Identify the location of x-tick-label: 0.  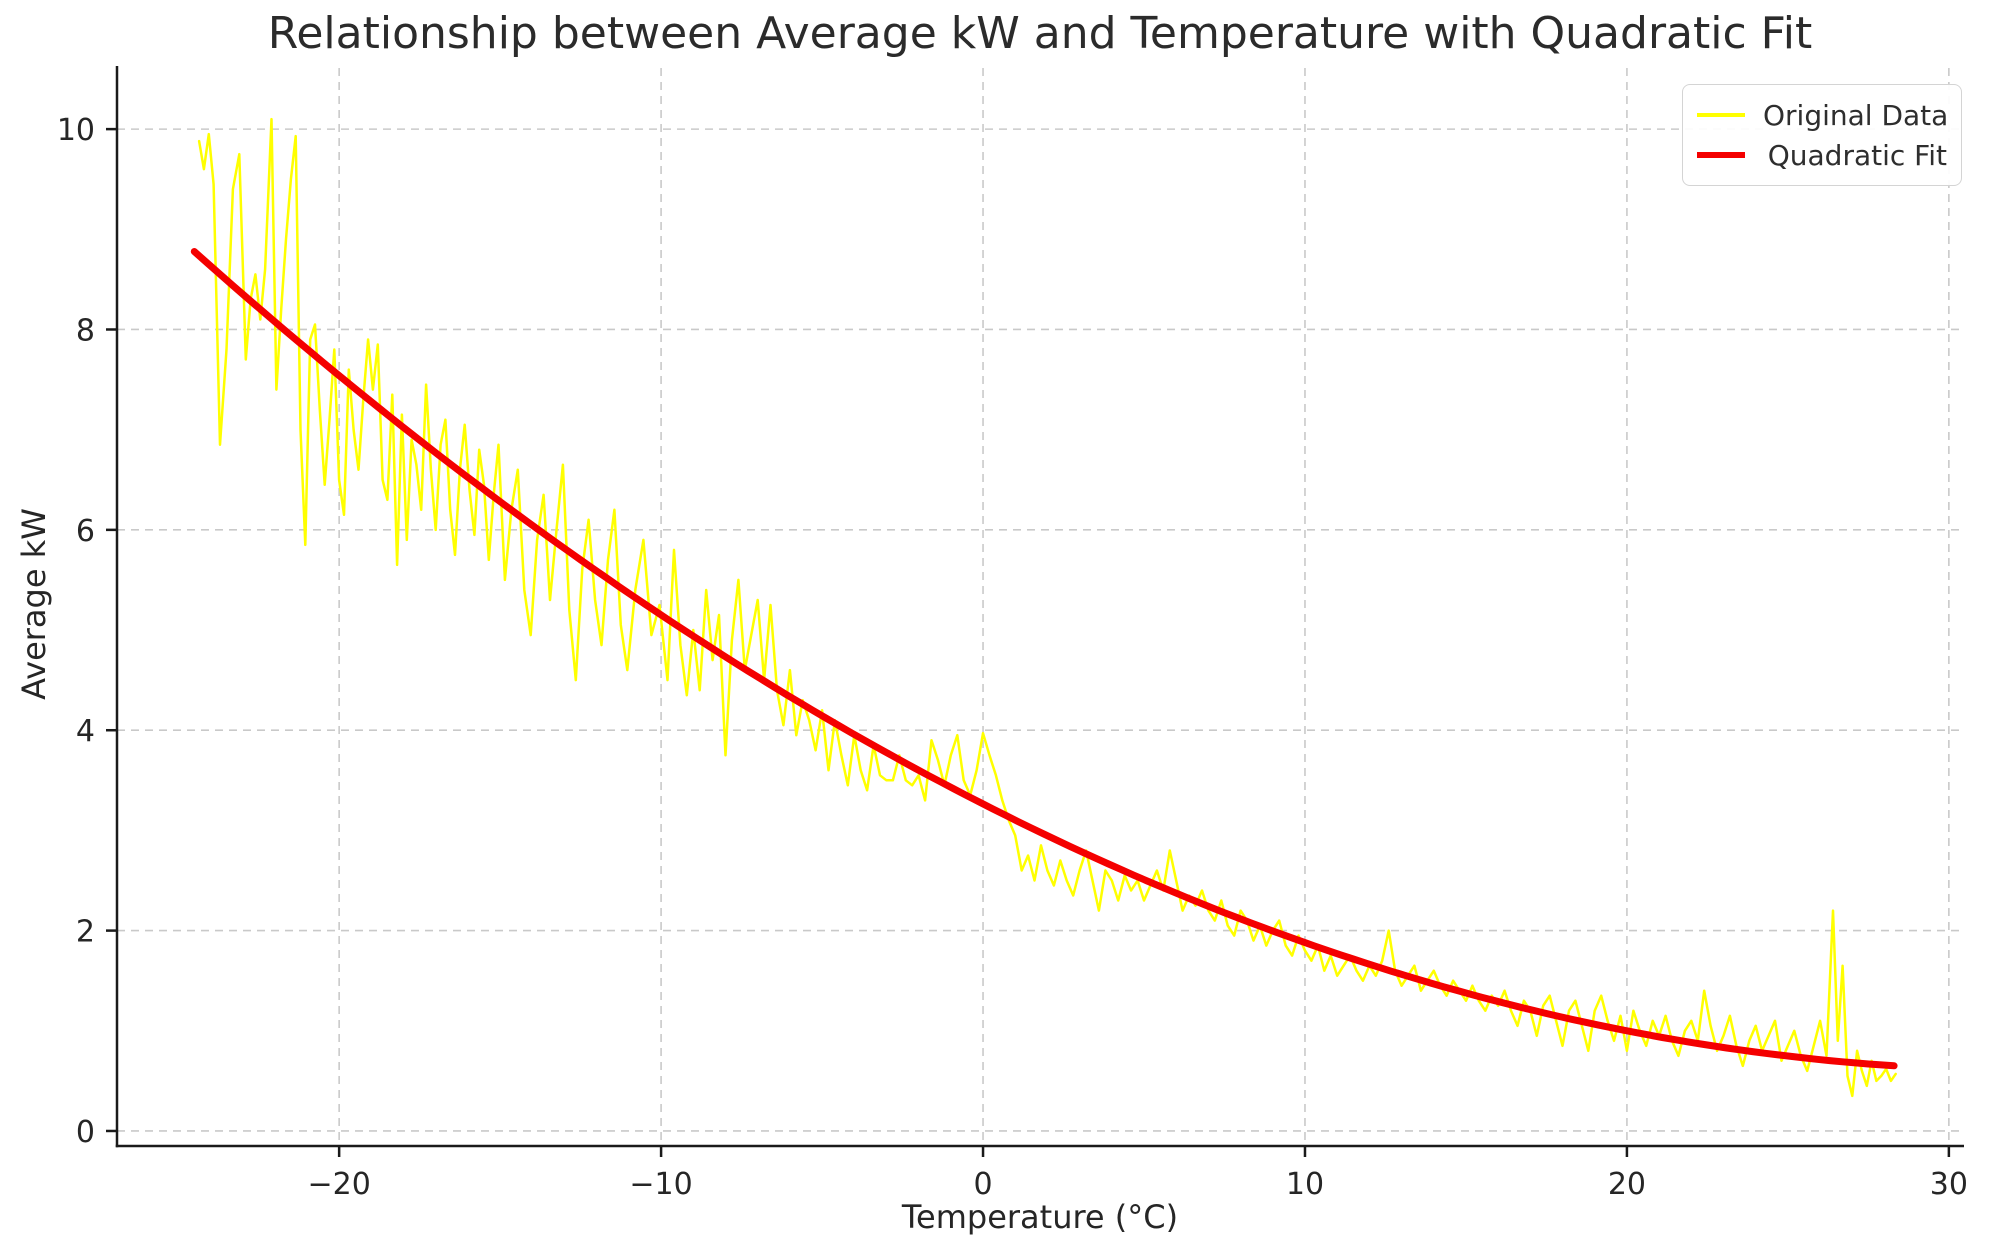
(982, 1184).